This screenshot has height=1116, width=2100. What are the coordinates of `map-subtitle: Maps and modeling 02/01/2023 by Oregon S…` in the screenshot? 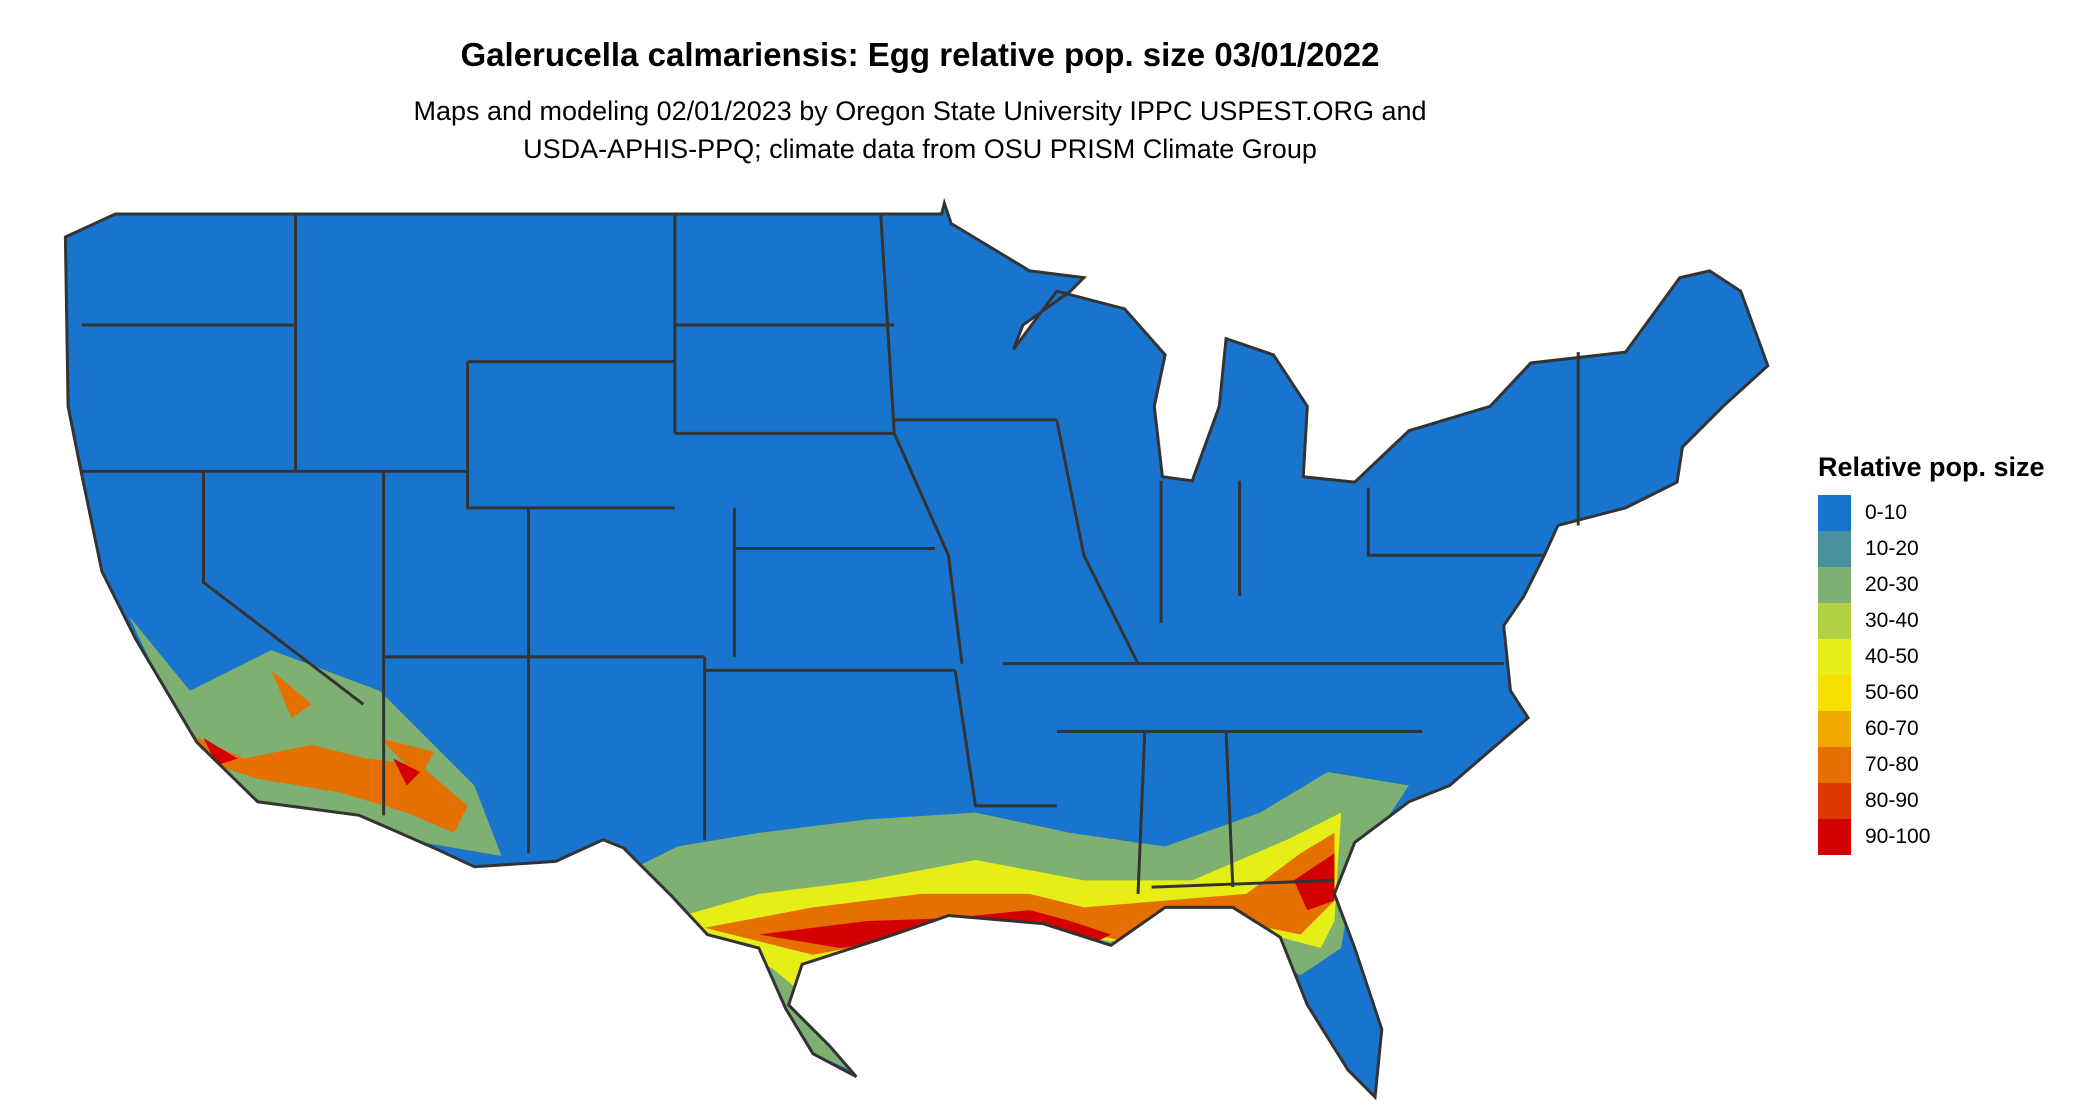 It's located at (920, 130).